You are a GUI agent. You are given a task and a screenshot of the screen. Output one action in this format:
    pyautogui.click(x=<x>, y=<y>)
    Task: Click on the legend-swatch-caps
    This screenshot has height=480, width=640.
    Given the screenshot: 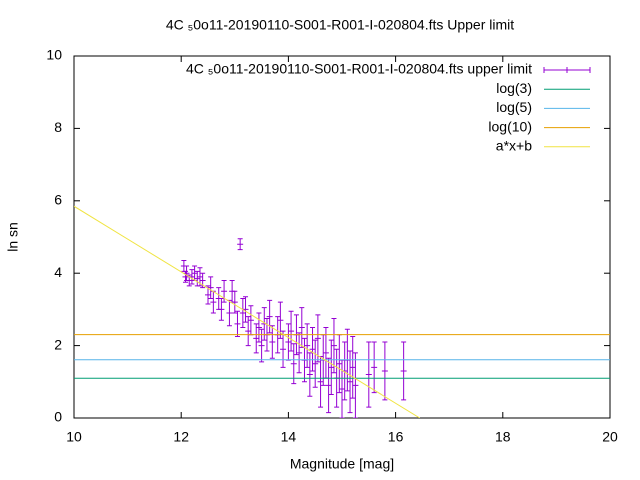 What is the action you would take?
    pyautogui.click(x=567, y=70)
    